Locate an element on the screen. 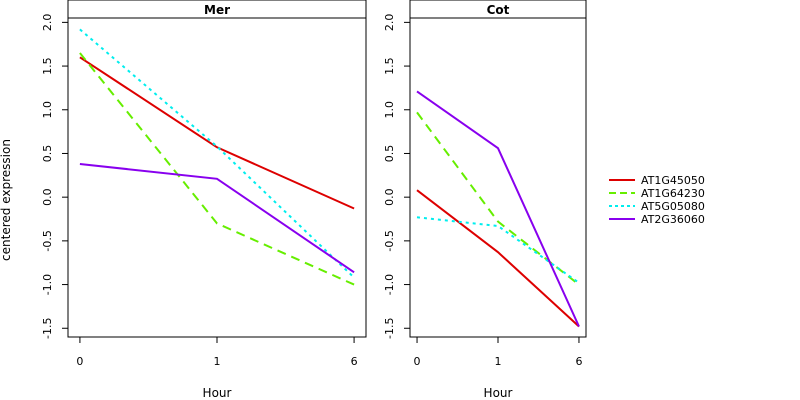 This screenshot has width=800, height=400. series-line-at5g05080 is located at coordinates (498, 250).